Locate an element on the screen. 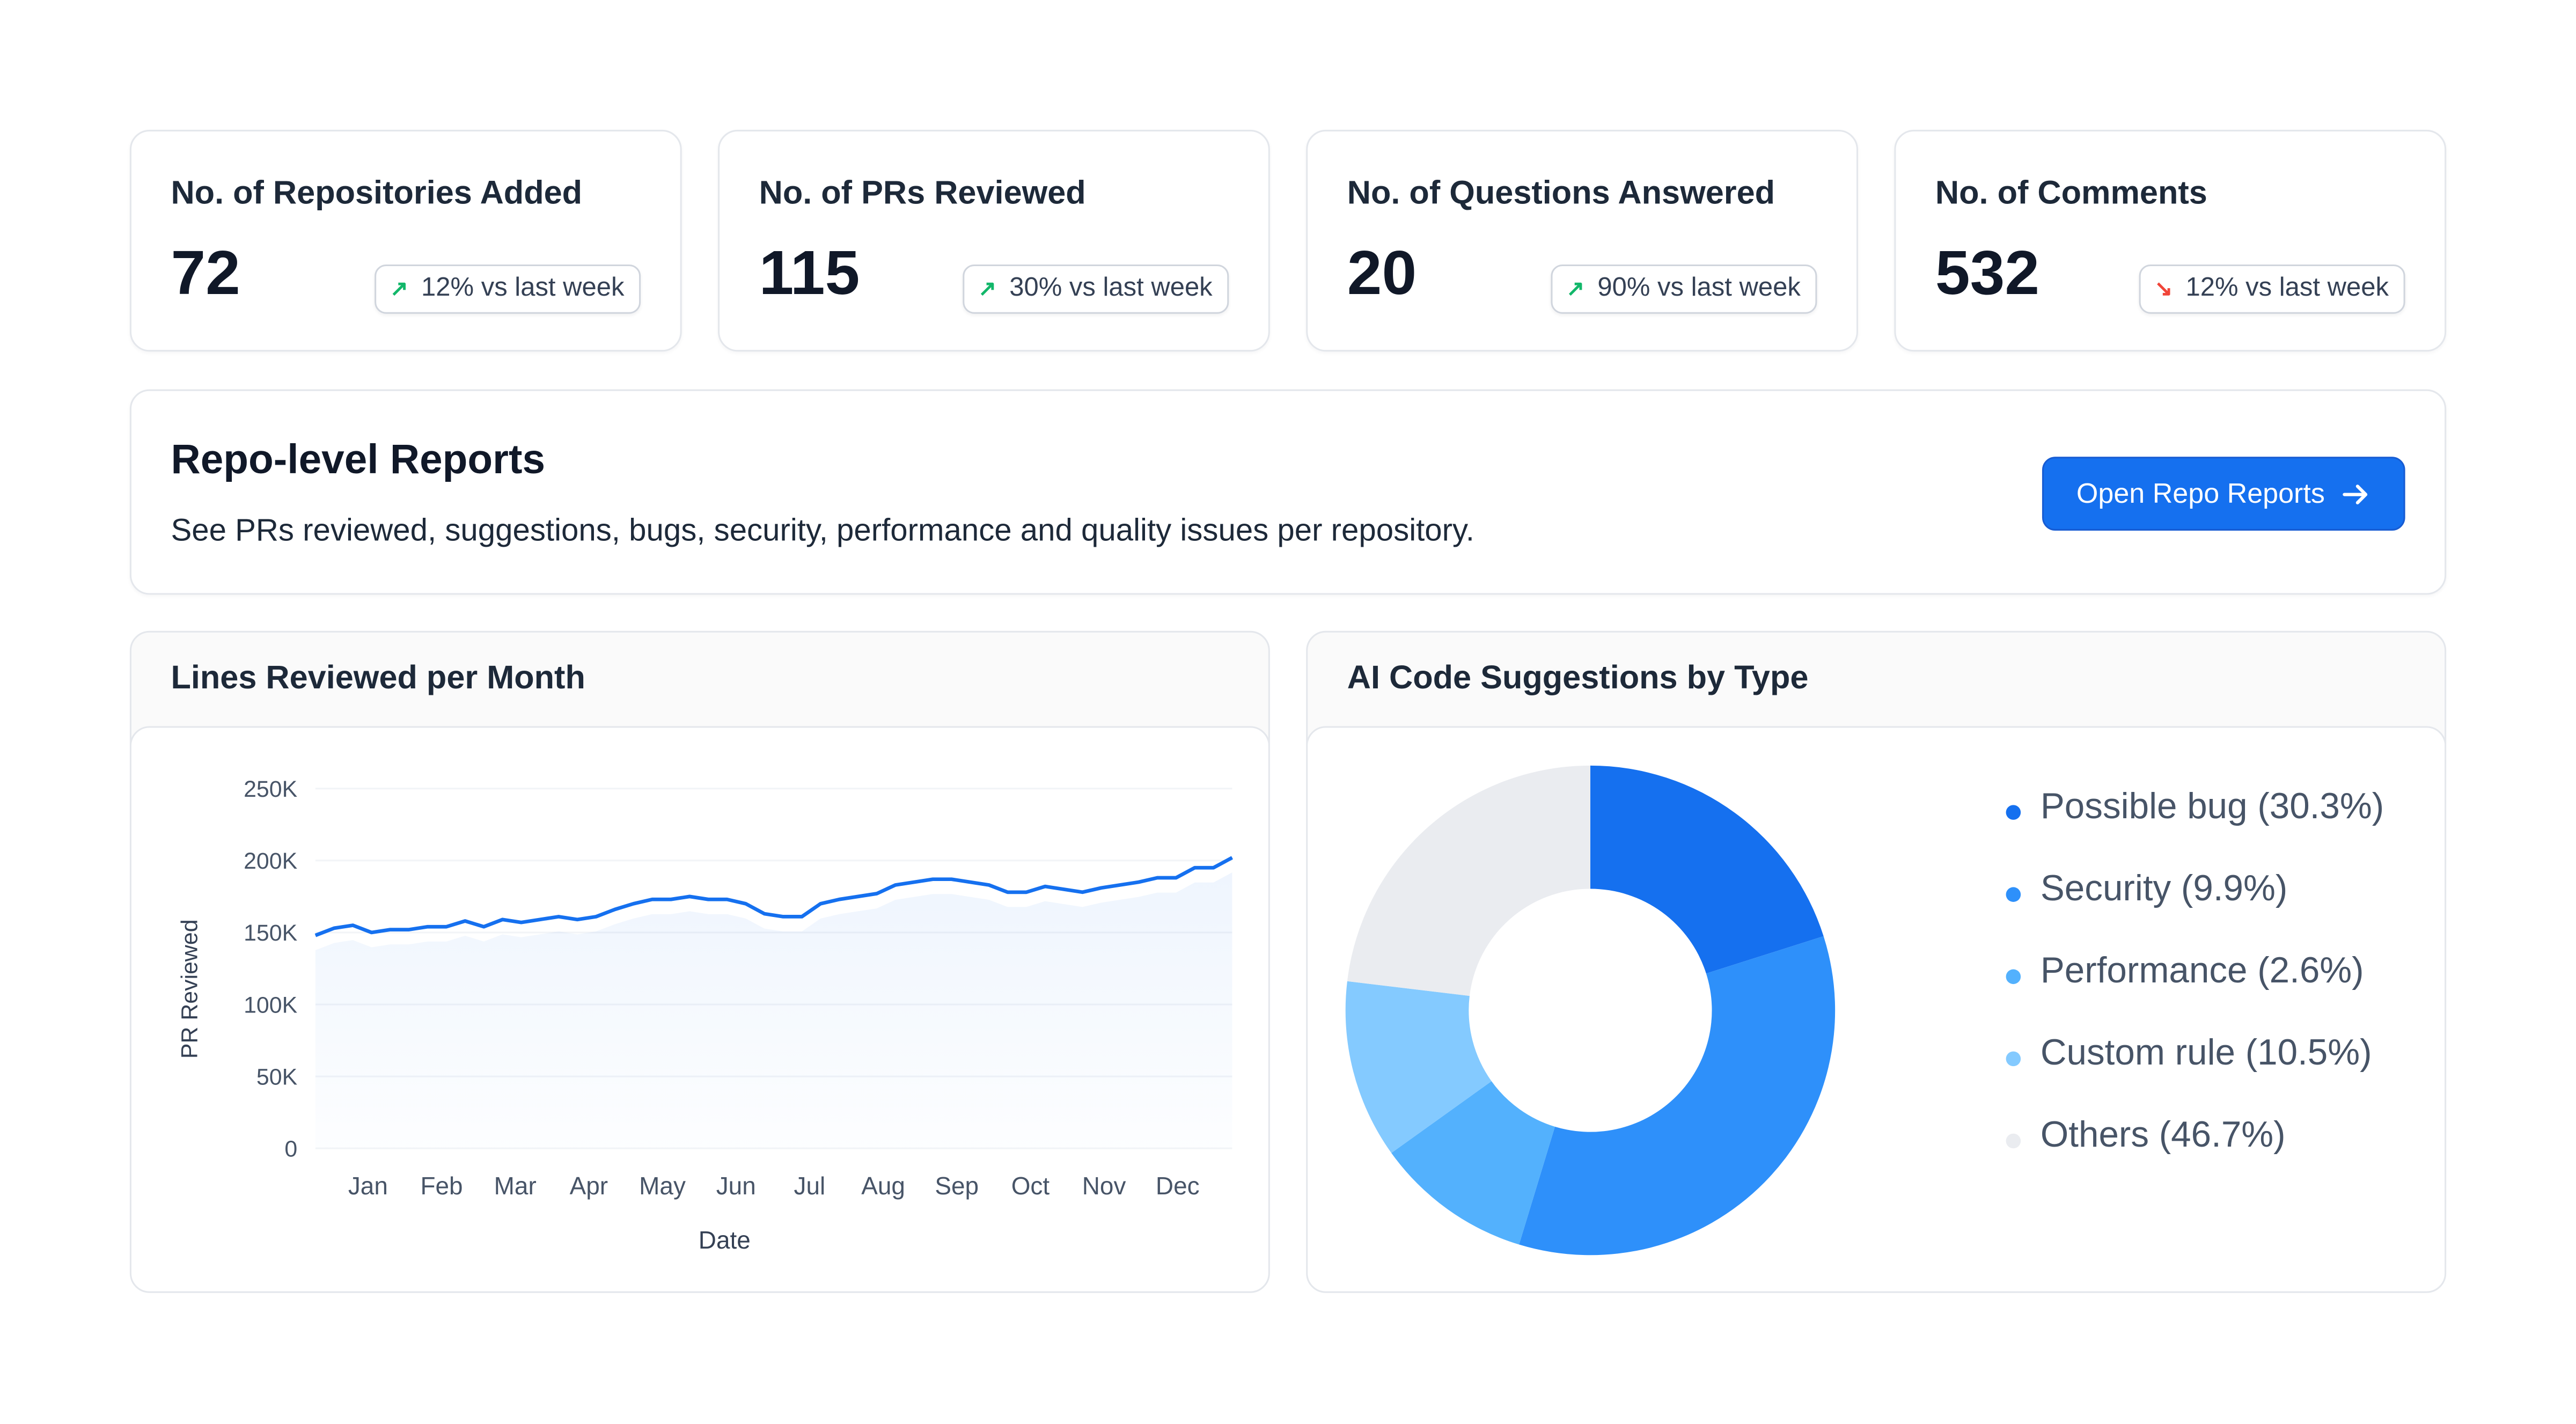 This screenshot has height=1424, width=2576. x-tick-label: Oct is located at coordinates (1030, 1186).